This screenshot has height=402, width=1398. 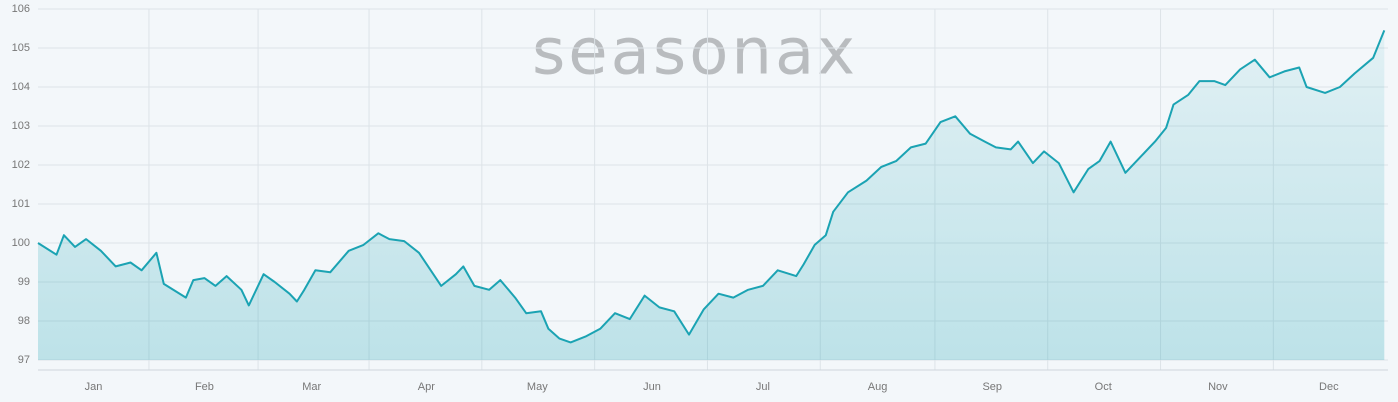 What do you see at coordinates (94, 387) in the screenshot?
I see `x-tick-label: Jan` at bounding box center [94, 387].